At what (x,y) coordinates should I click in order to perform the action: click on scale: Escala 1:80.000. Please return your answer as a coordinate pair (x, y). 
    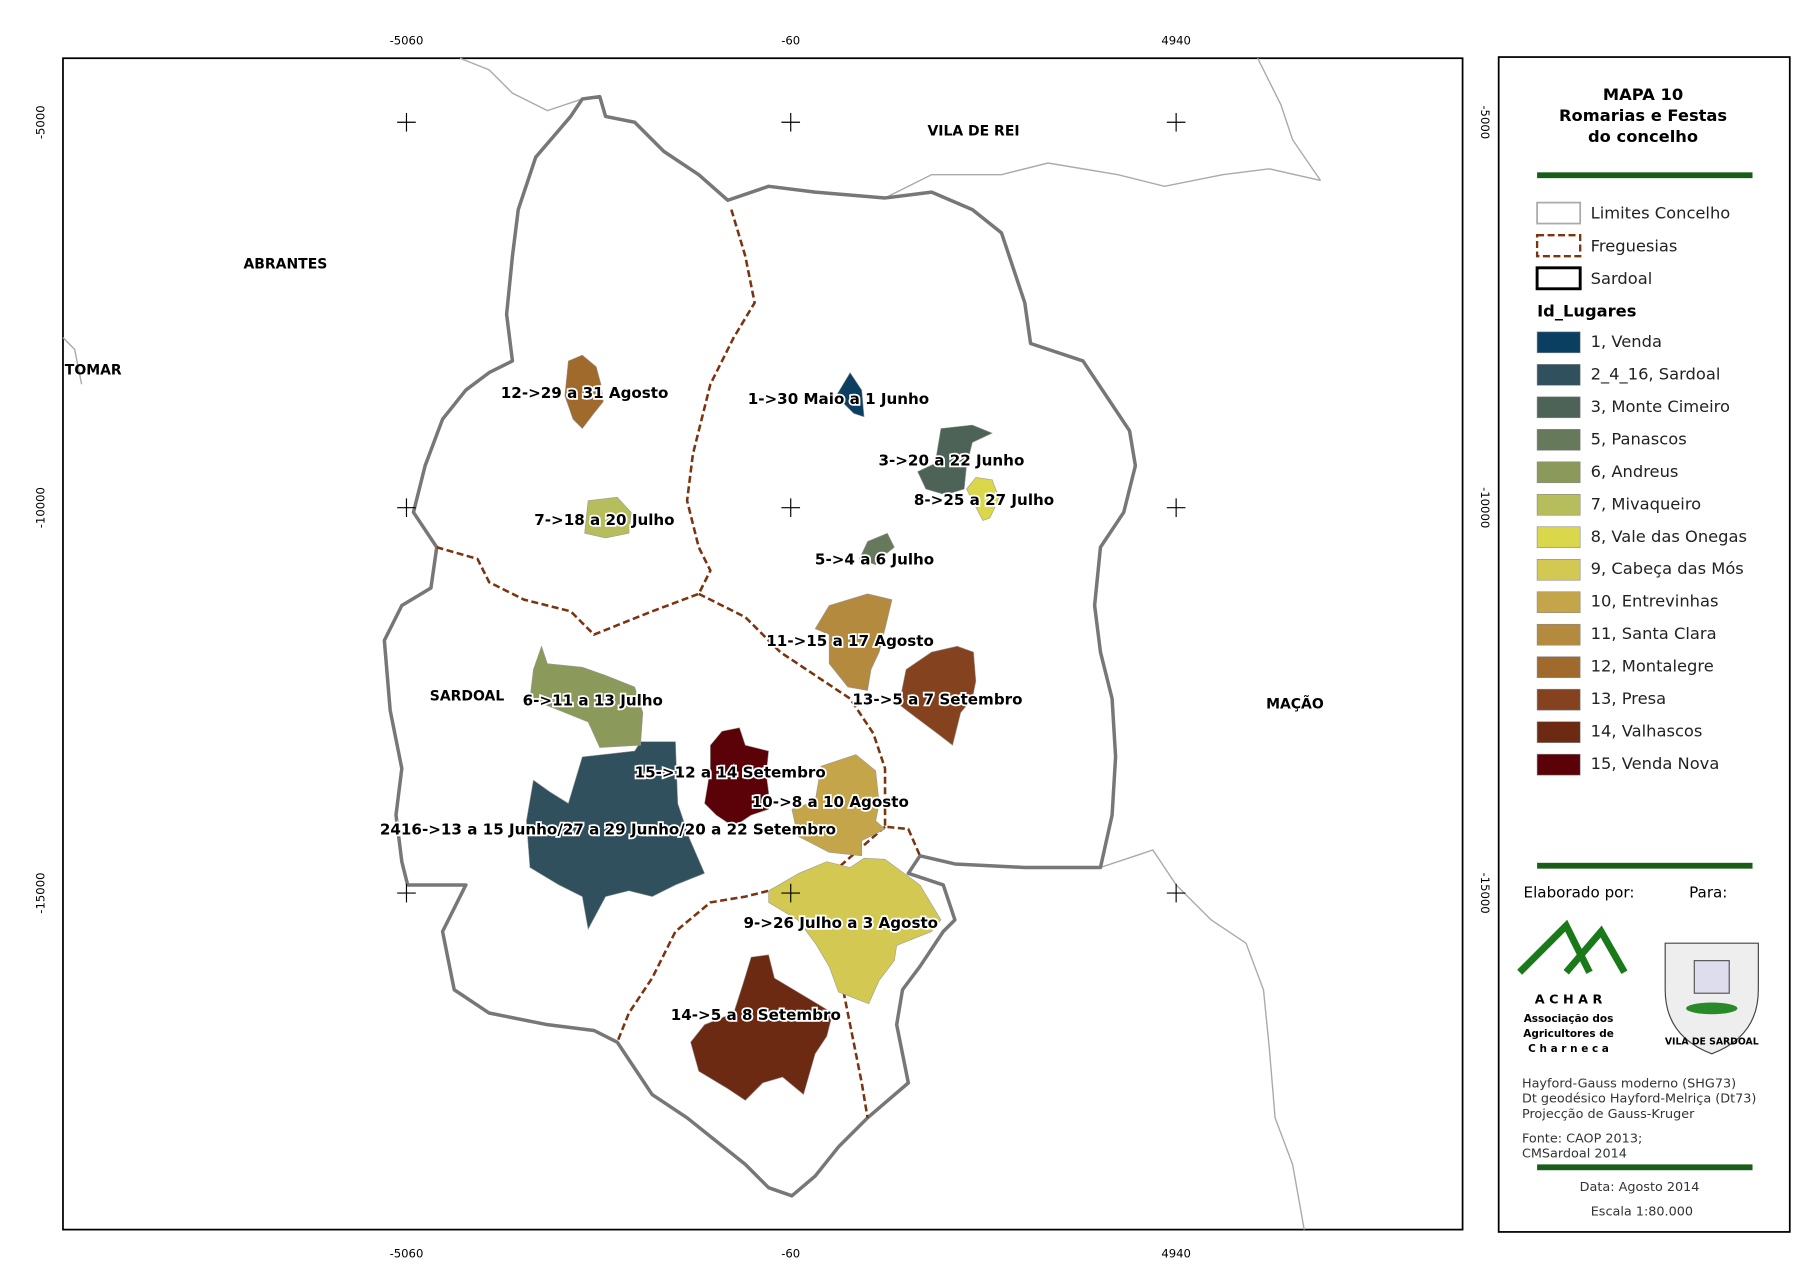
    Looking at the image, I should click on (1642, 1212).